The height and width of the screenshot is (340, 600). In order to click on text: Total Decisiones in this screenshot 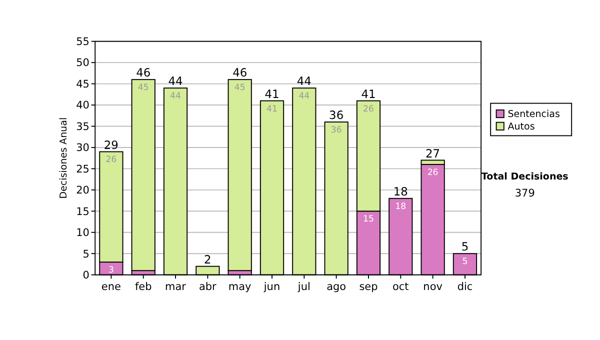, I will do `click(525, 177)`.